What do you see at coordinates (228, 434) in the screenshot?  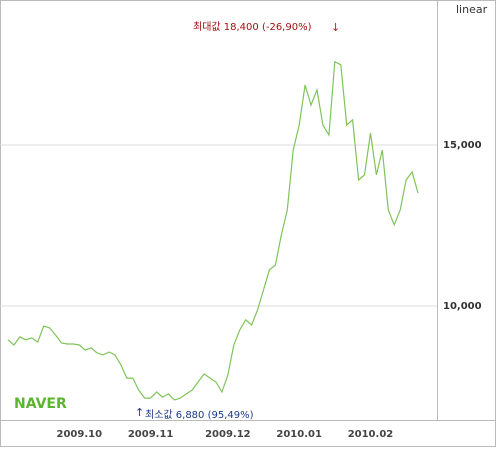 I see `x-tick-label: 2009.12` at bounding box center [228, 434].